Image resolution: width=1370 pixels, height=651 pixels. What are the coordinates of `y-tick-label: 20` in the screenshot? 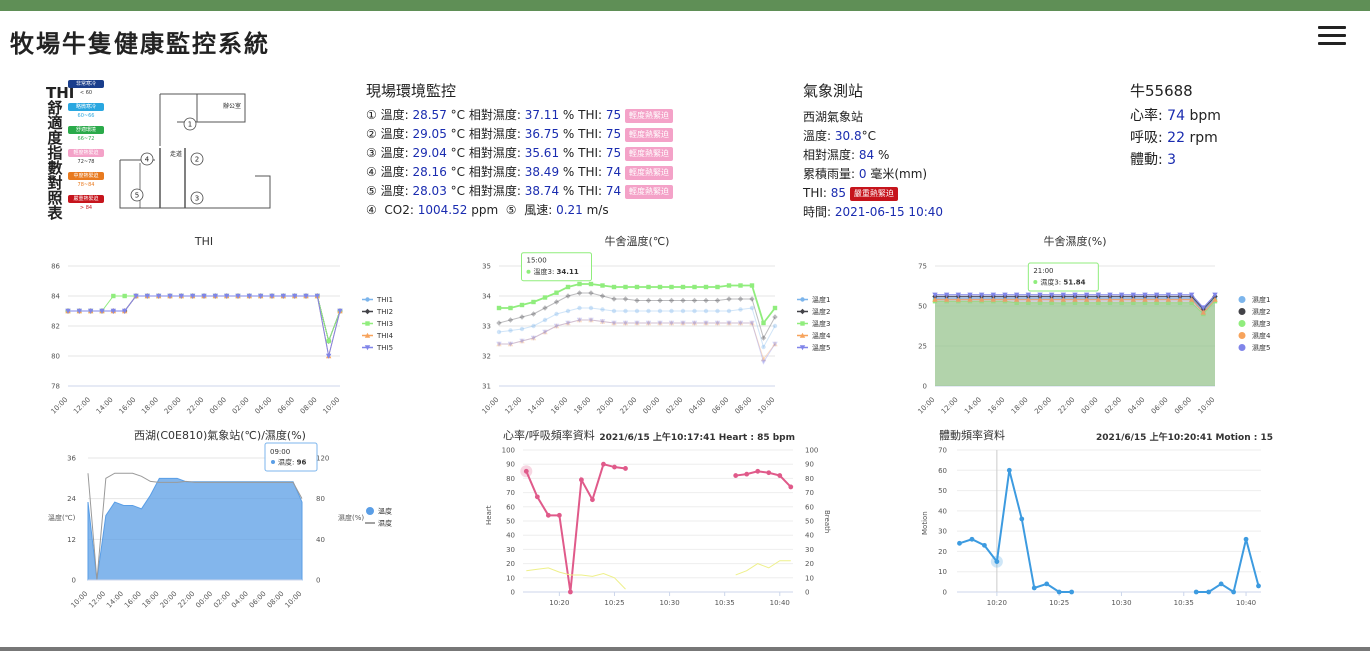 It's located at (942, 552).